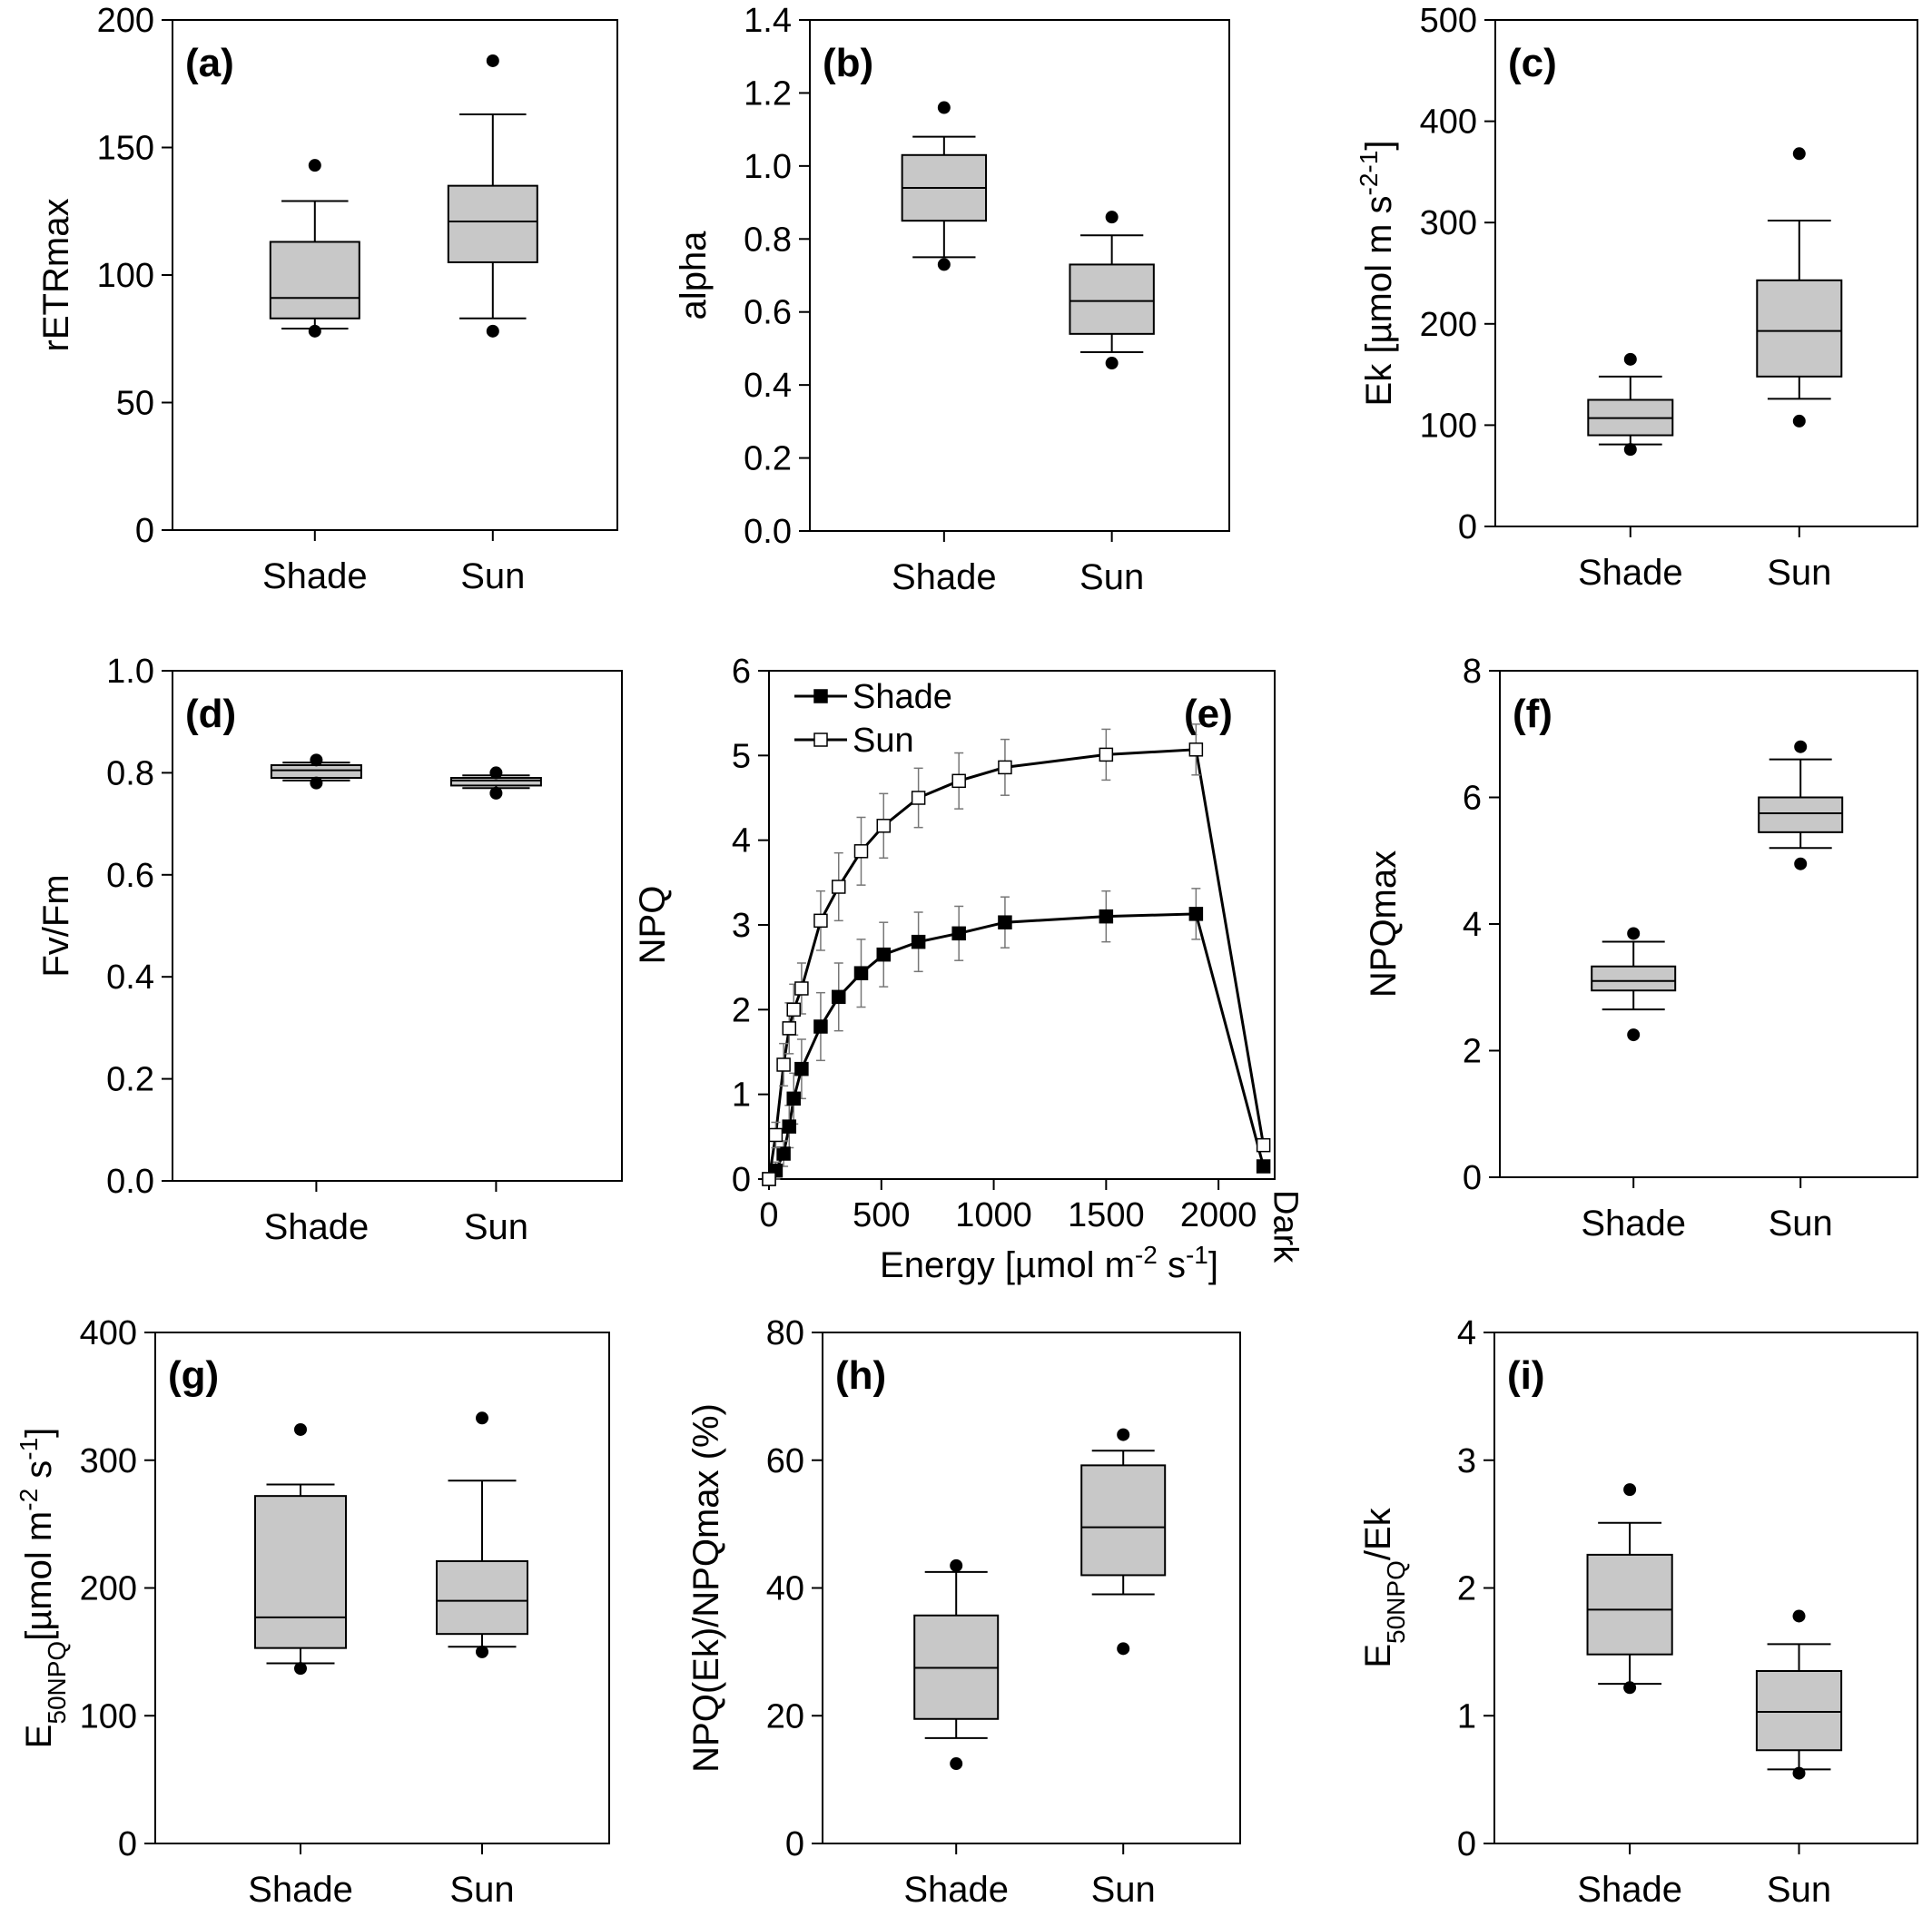  I want to click on panel-b: 0.0 0.2 0.4 0.6 0.8 1.0 1.2 1.4 (b) alpha Shade Sun, so click(952, 299).